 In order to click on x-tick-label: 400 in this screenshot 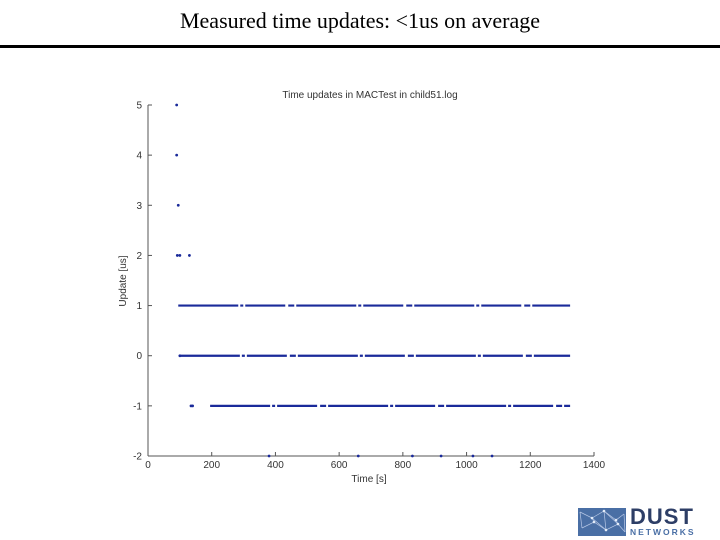, I will do `click(275, 465)`.